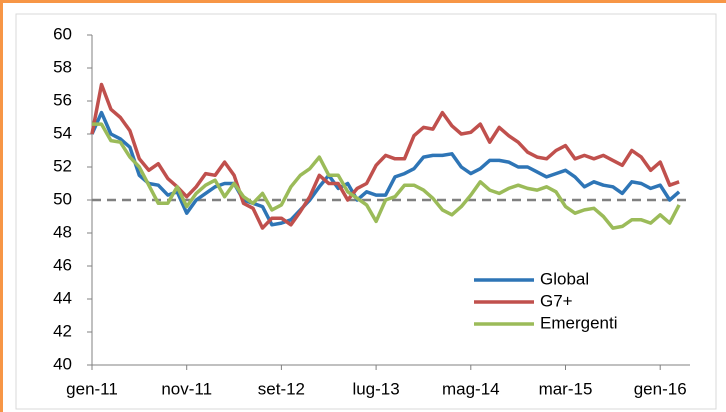  I want to click on legend-label: Global, so click(564, 278).